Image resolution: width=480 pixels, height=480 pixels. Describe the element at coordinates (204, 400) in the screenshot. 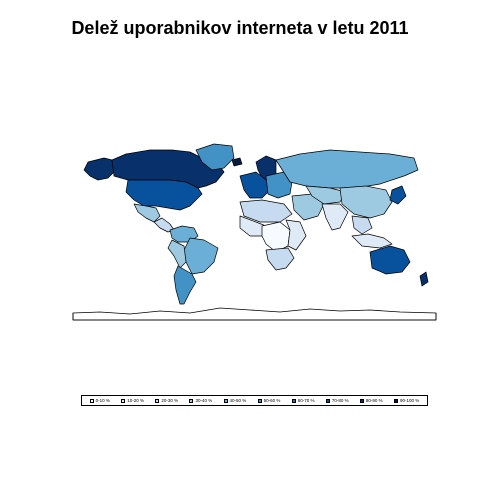

I see `legend-label: 30-40 %` at that location.